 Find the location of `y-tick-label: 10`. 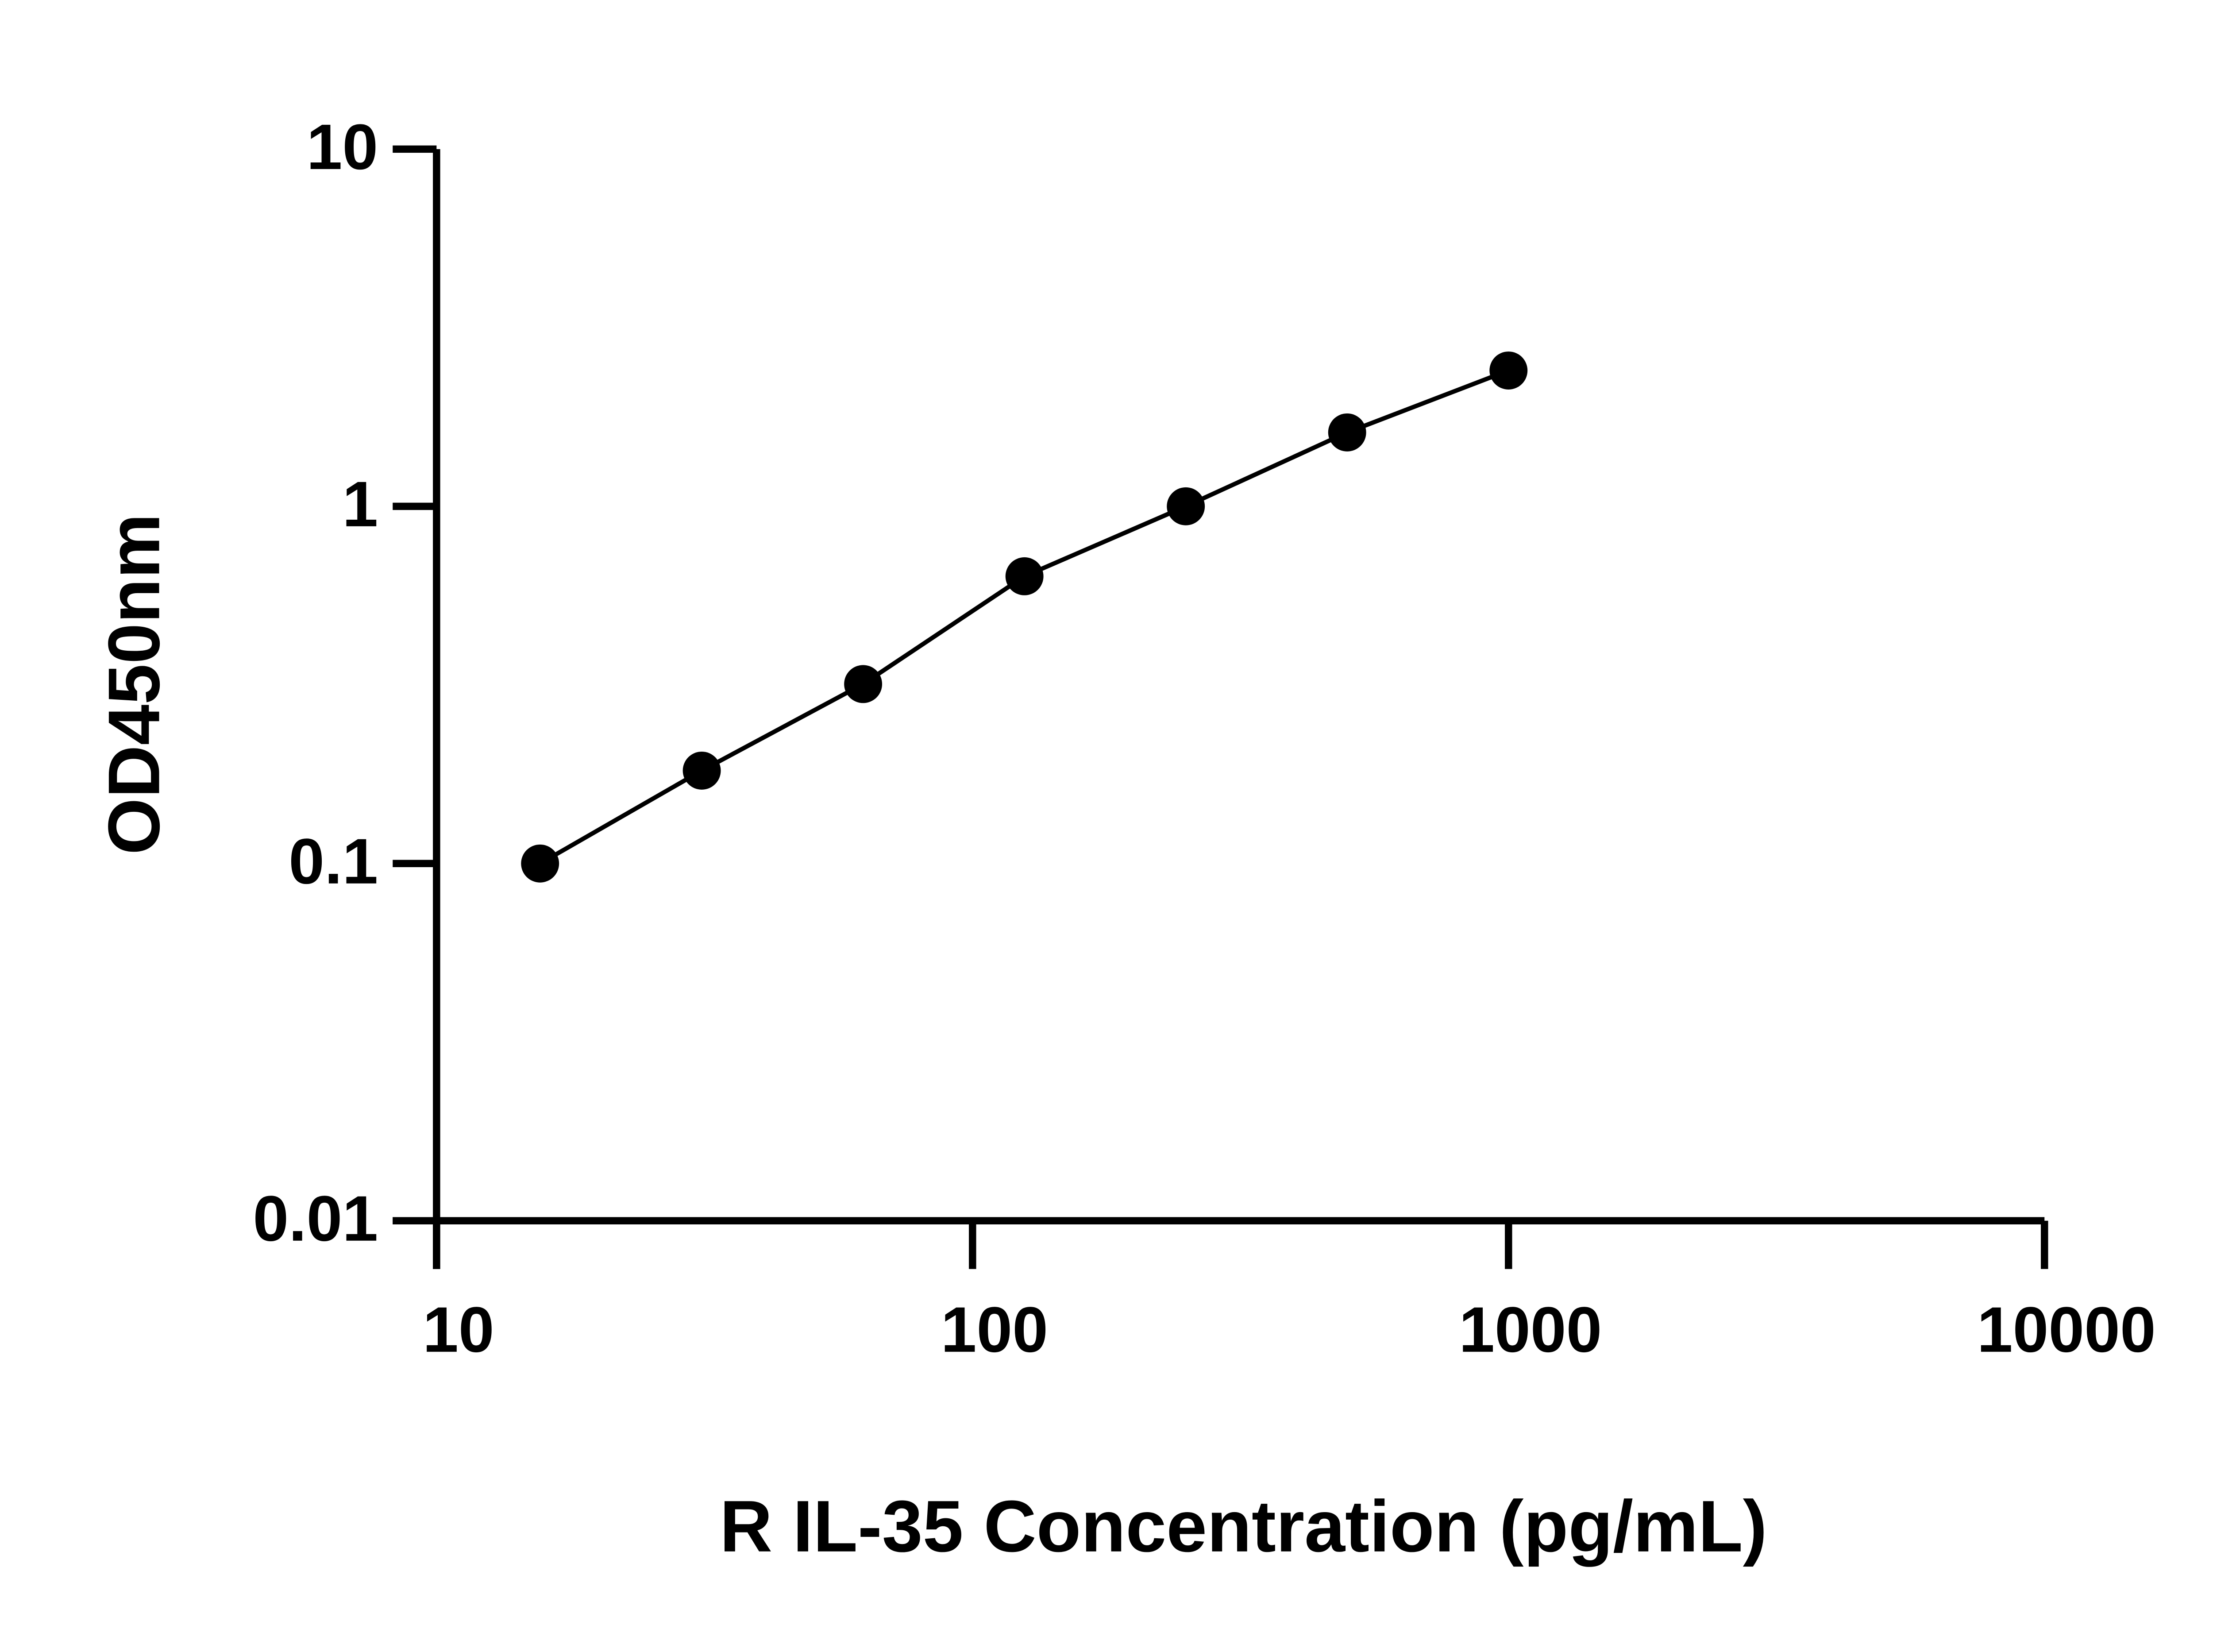

y-tick-label: 10 is located at coordinates (342, 147).